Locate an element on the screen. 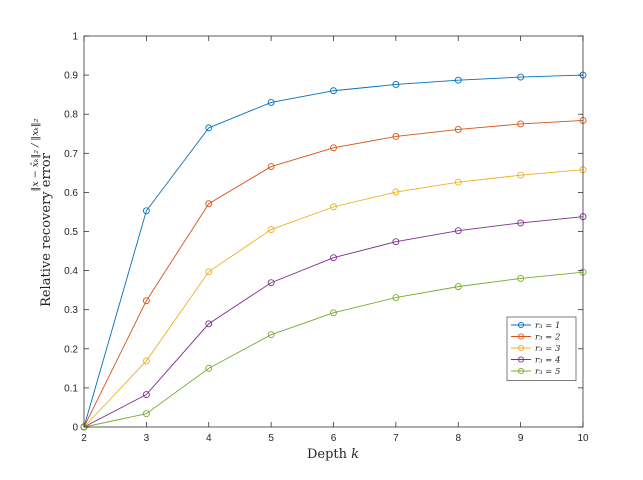 The image size is (643, 480). x-tick-label-9: 10 is located at coordinates (583, 438).